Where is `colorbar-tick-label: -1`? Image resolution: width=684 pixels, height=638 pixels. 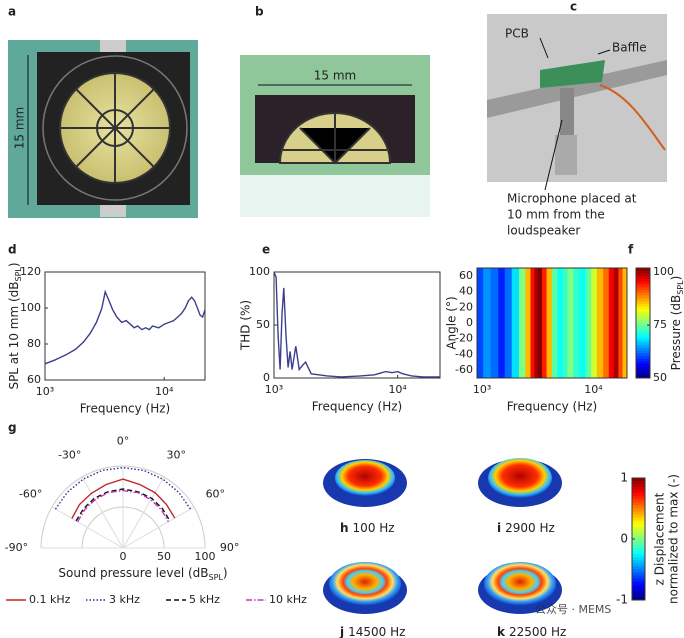
colorbar-tick-label: -1 is located at coordinates (622, 600).